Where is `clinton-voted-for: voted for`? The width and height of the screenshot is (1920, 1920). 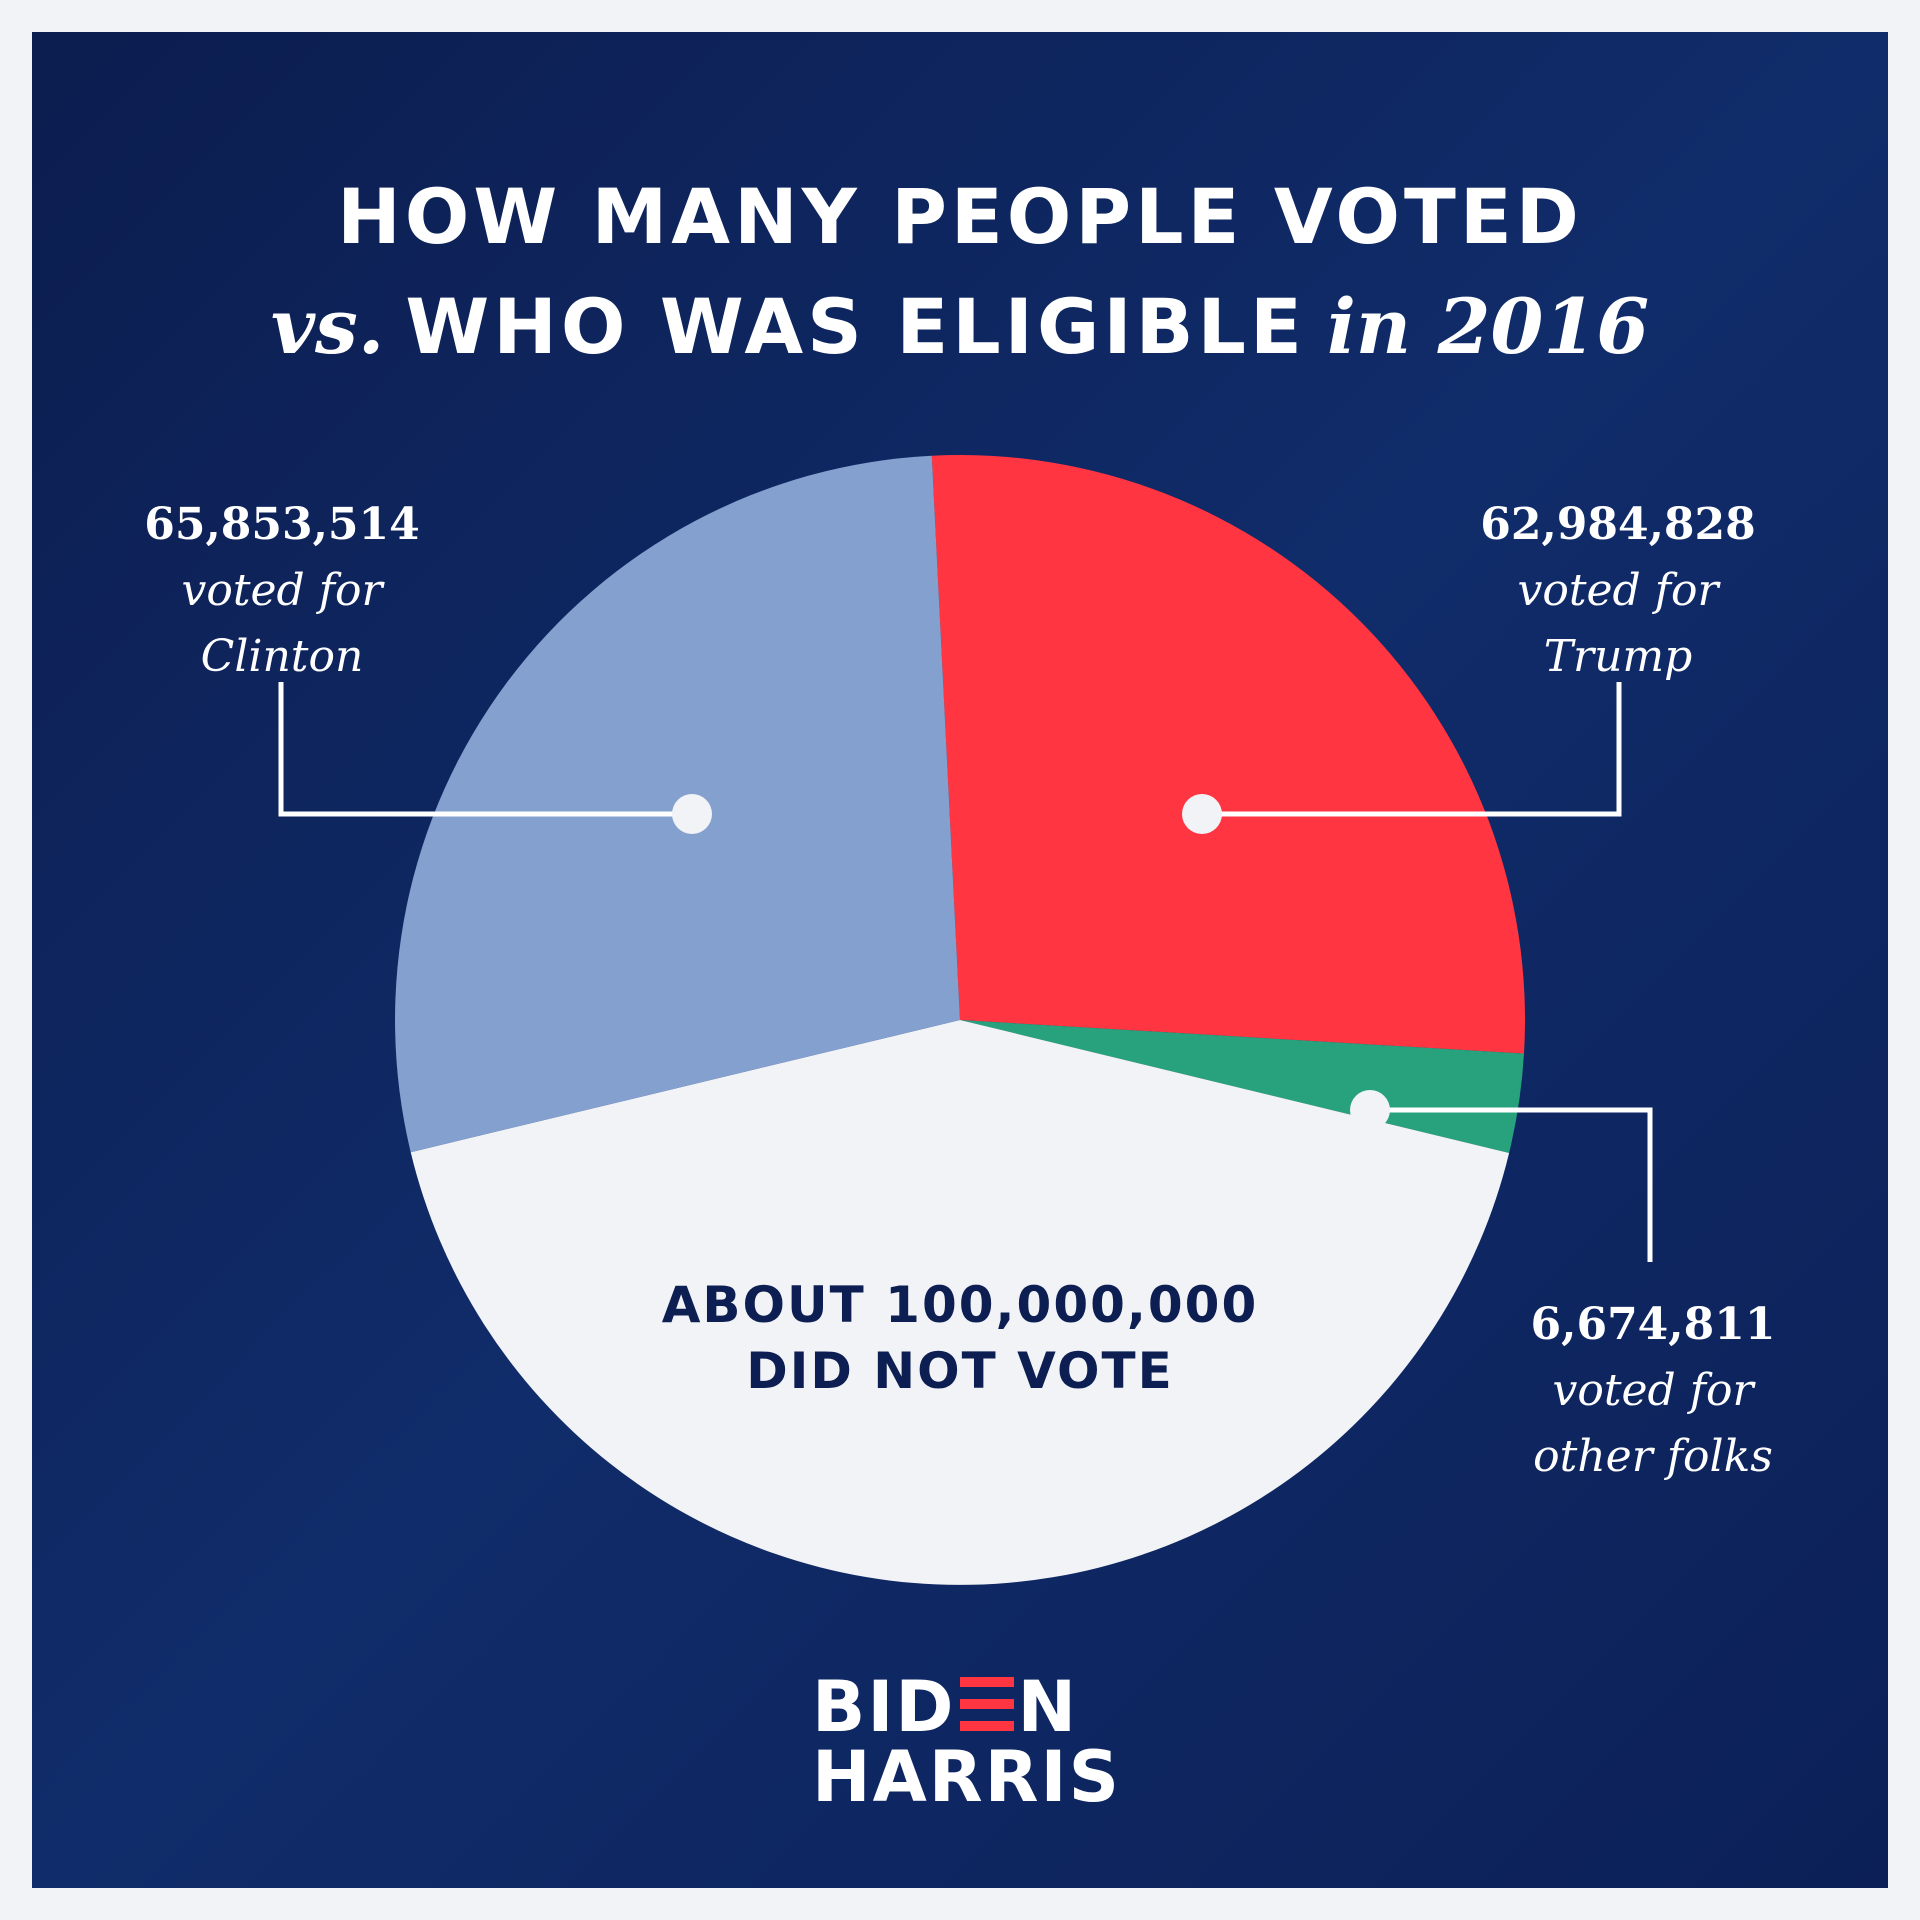
clinton-voted-for: voted for is located at coordinates (282, 590).